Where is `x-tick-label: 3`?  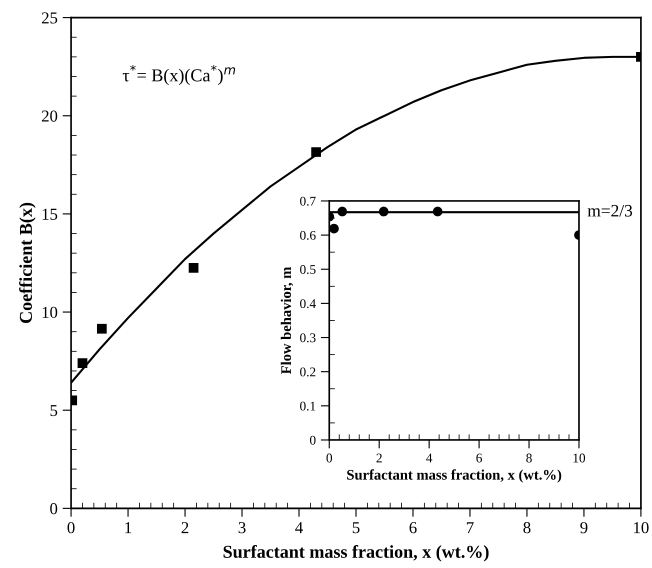 x-tick-label: 3 is located at coordinates (242, 528).